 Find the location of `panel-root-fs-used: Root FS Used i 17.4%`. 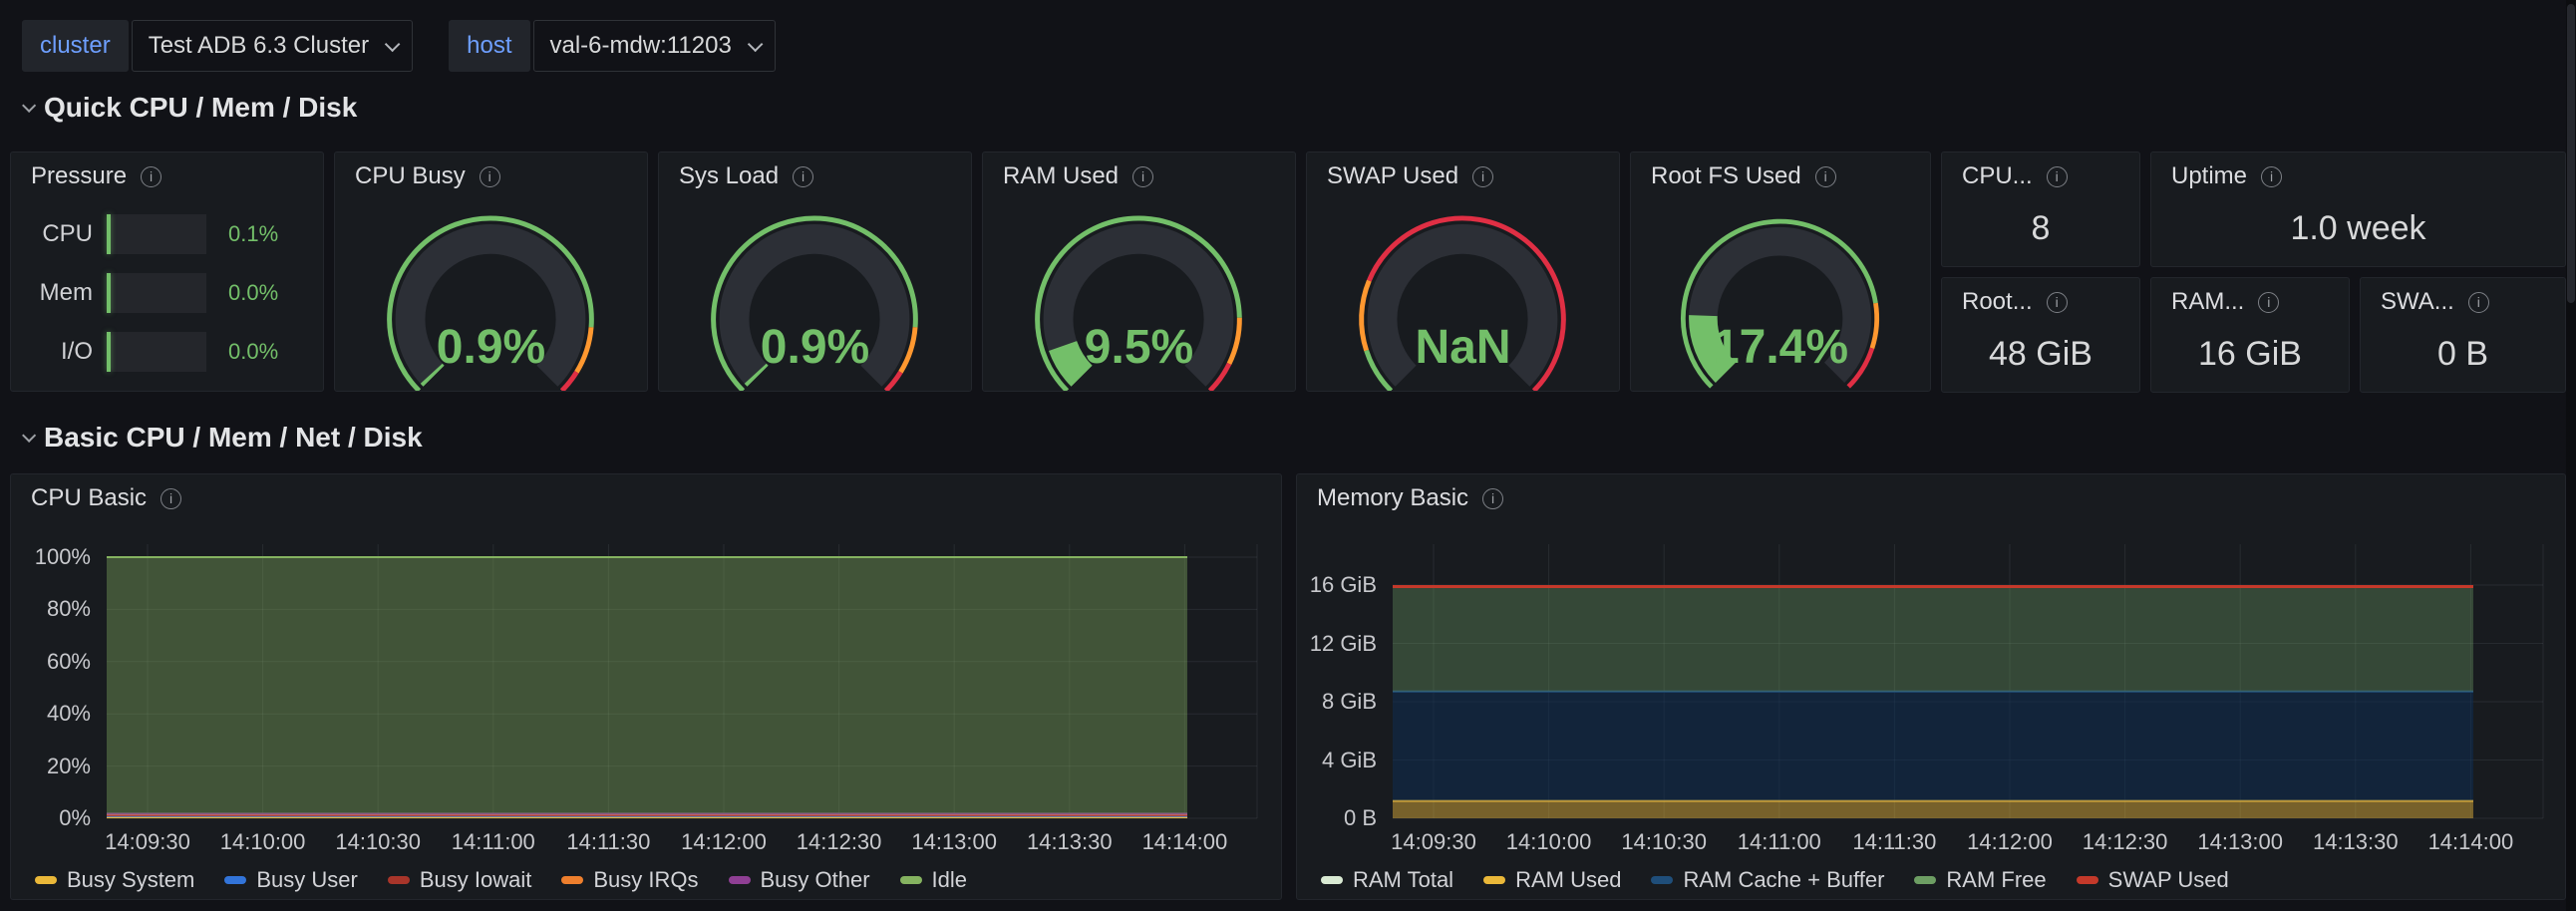

panel-root-fs-used: Root FS Used i 17.4% is located at coordinates (1780, 272).